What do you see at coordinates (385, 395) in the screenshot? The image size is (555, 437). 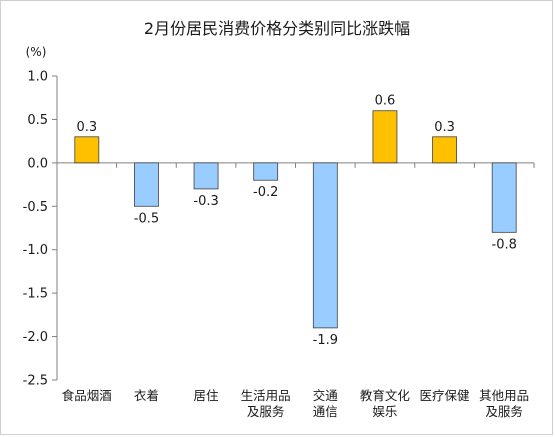 I see `category-label: 教育文化` at bounding box center [385, 395].